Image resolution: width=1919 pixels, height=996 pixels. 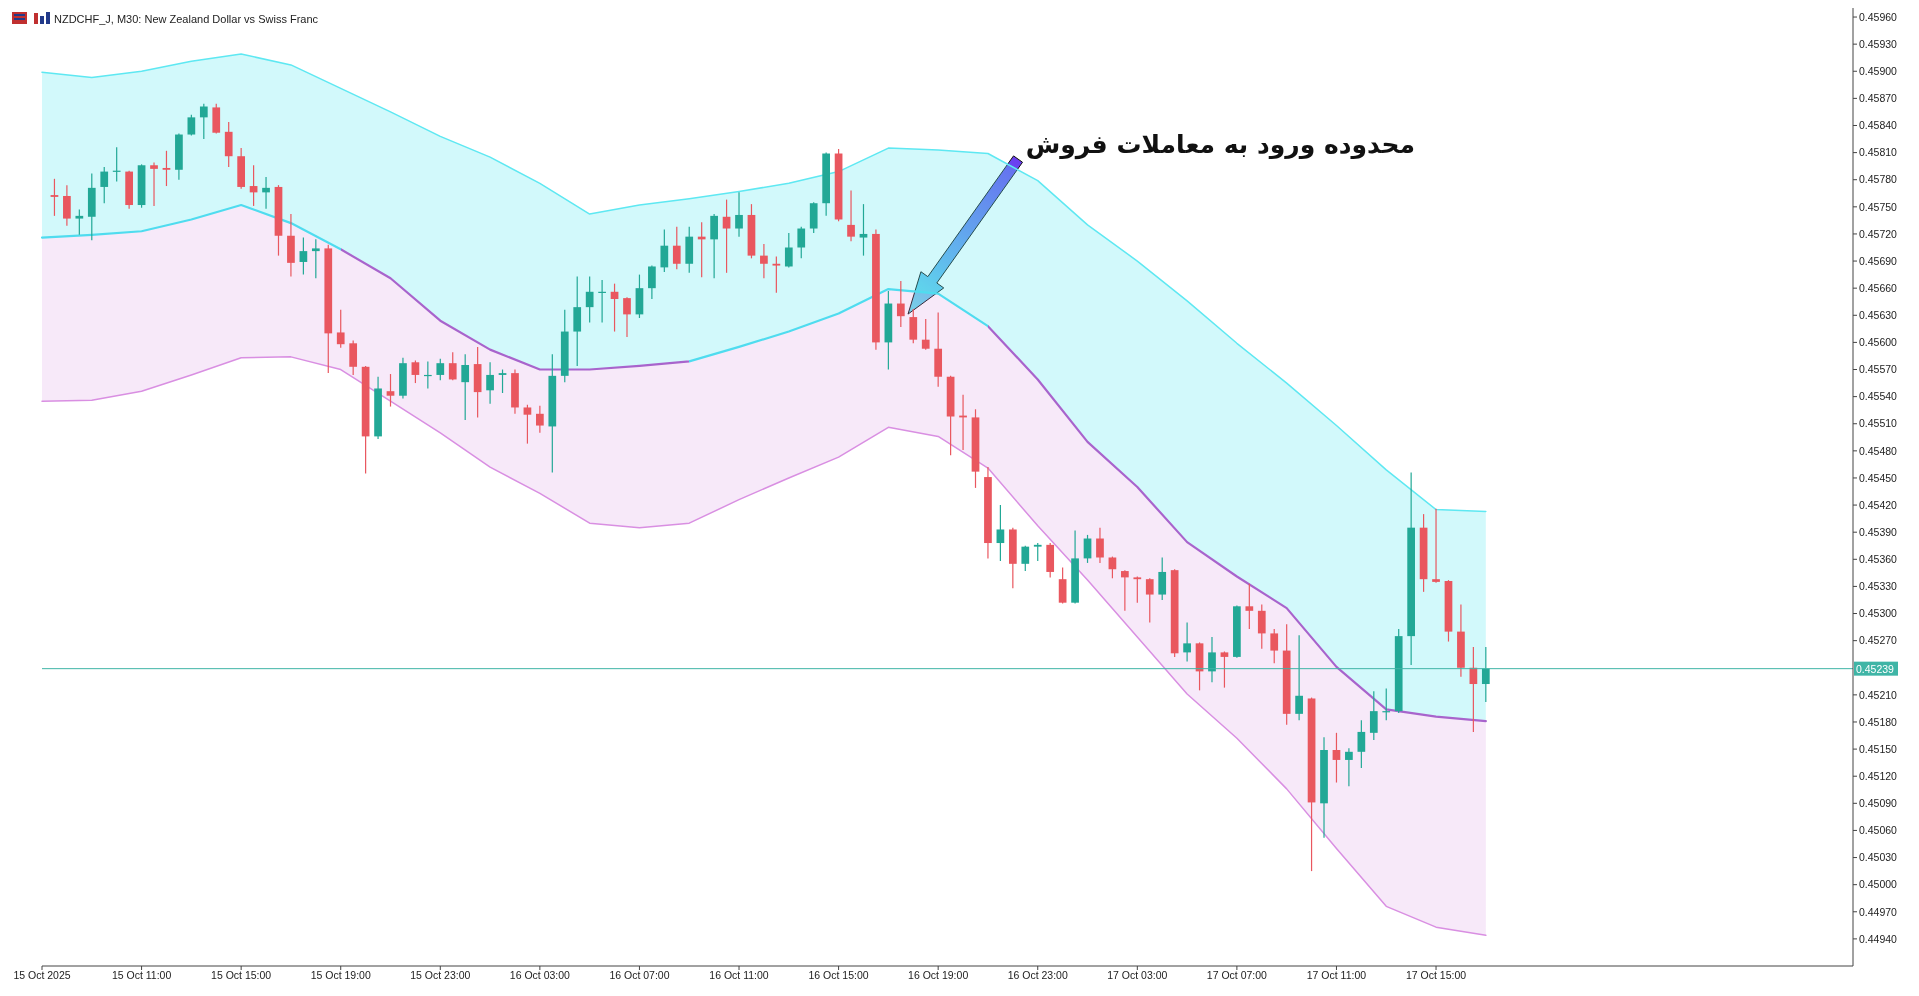 What do you see at coordinates (1878, 315) in the screenshot?
I see `y-tick-label: 0.45630` at bounding box center [1878, 315].